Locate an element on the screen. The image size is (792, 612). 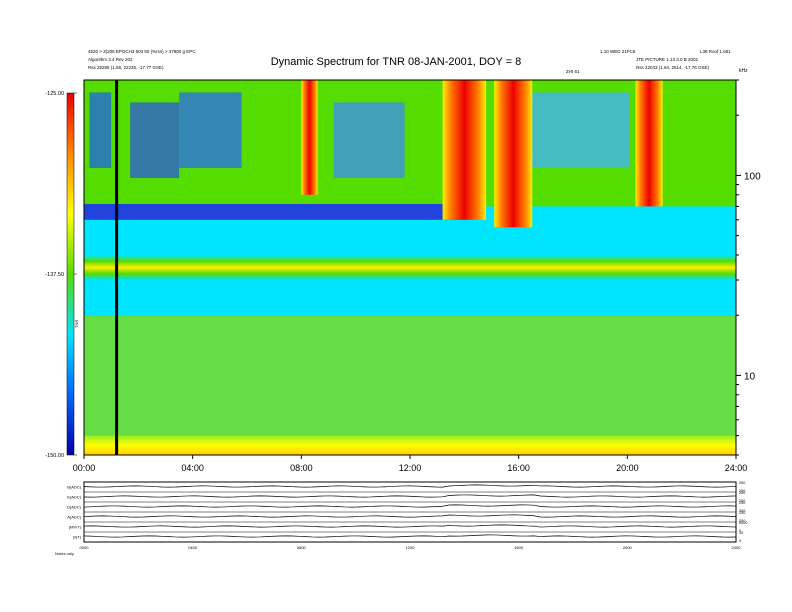
x-tick-label: 00:00 is located at coordinates (84, 468).